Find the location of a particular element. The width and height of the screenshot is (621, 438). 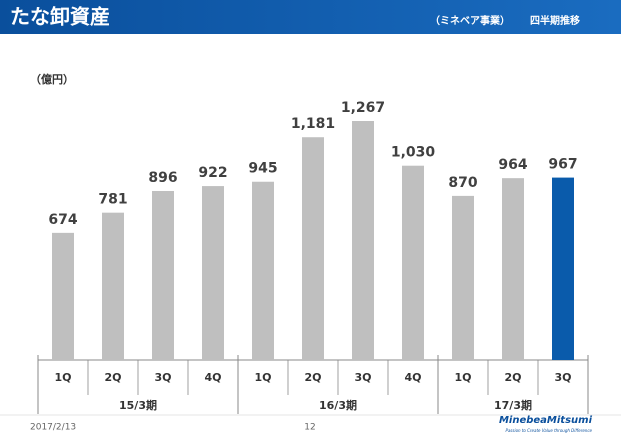

value-label: 964 is located at coordinates (512, 165).